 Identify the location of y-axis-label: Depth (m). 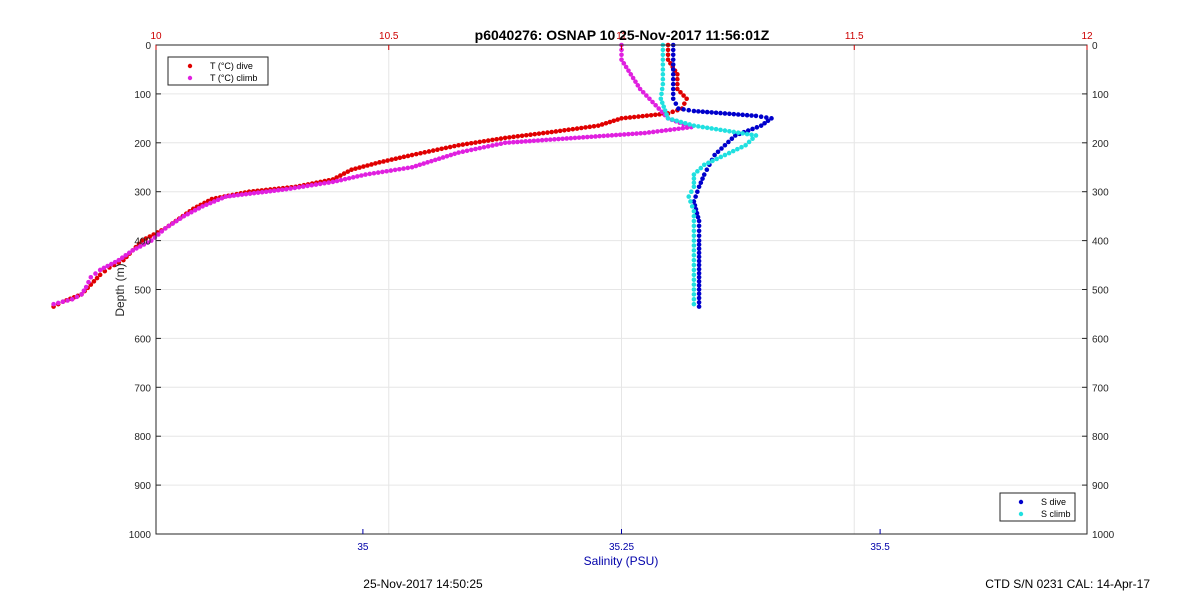
(120, 289).